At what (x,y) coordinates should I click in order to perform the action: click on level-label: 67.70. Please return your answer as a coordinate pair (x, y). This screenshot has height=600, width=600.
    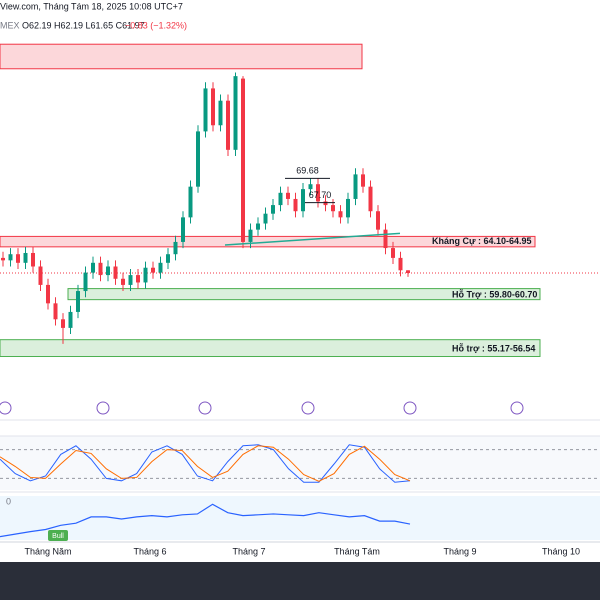
    Looking at the image, I should click on (320, 195).